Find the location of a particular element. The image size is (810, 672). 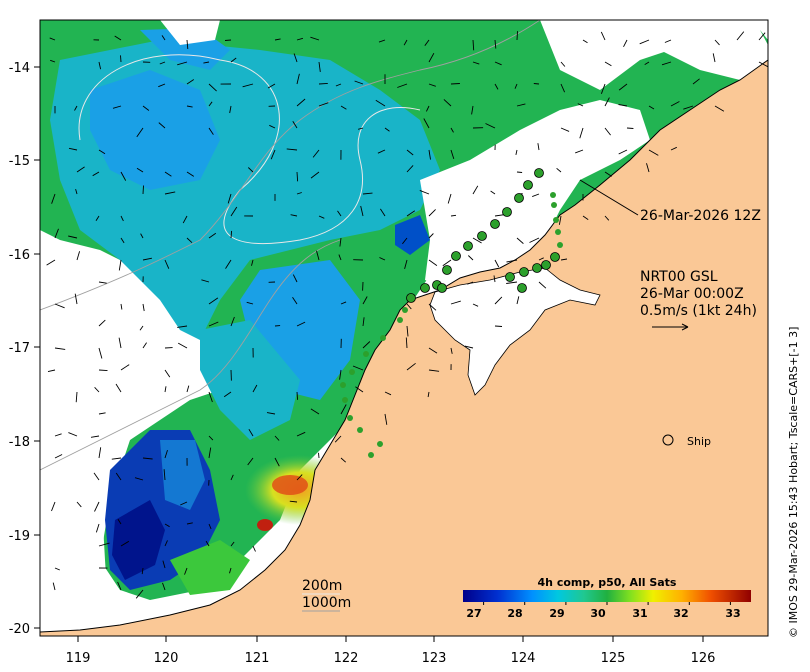

current-time-label: 26-Mar 00:00Z is located at coordinates (692, 294).